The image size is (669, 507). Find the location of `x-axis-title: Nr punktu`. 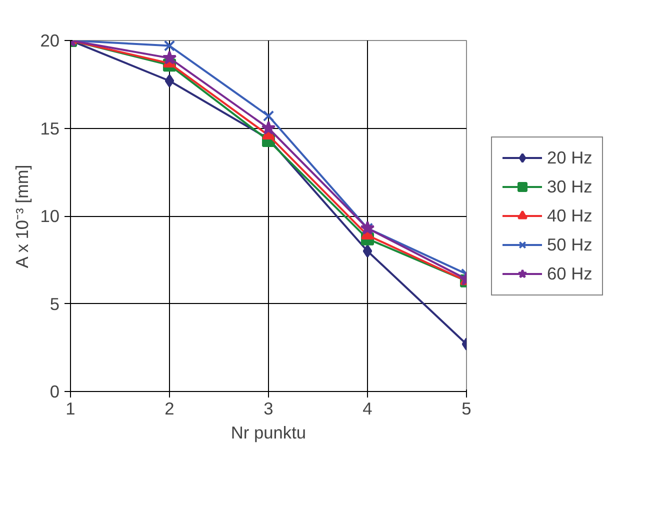

x-axis-title: Nr punktu is located at coordinates (268, 432).